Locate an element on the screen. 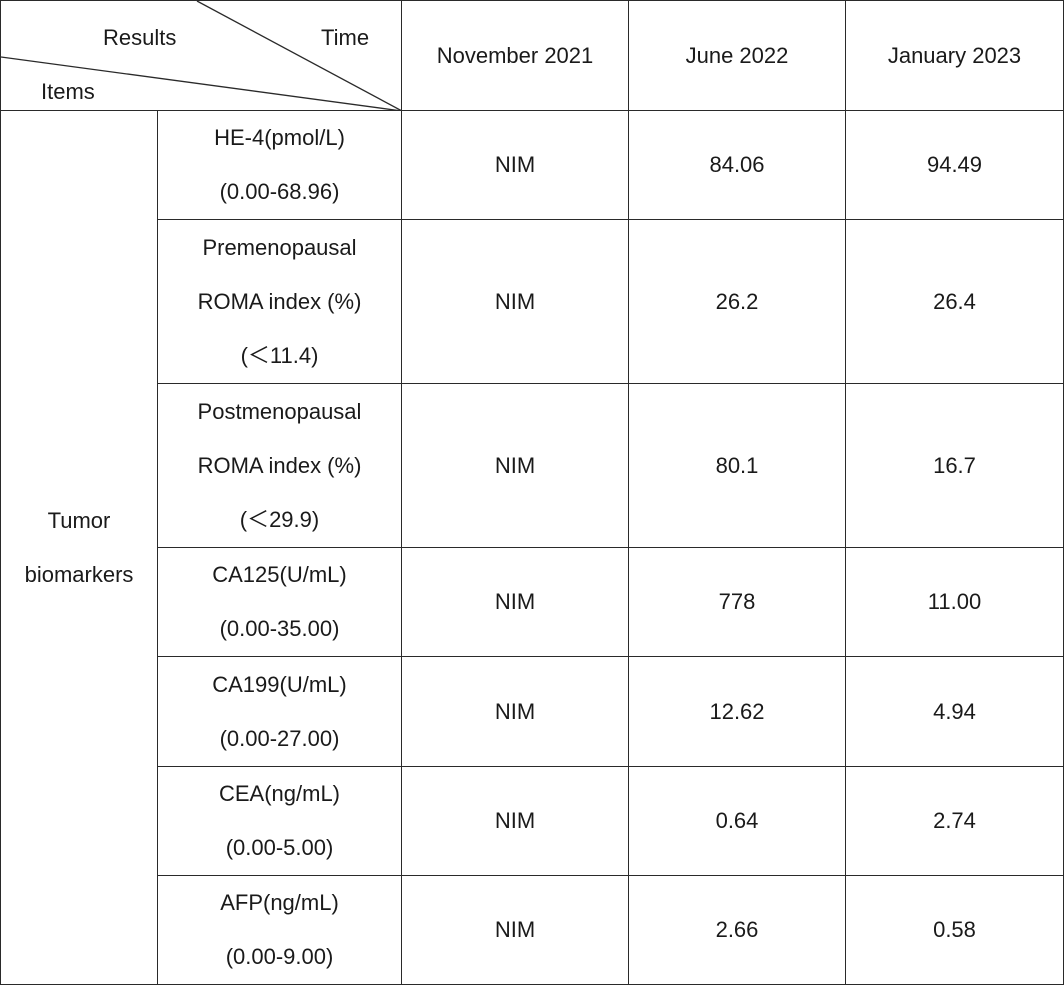 Image resolution: width=1064 pixels, height=985 pixels. results-label: Results is located at coordinates (140, 37).